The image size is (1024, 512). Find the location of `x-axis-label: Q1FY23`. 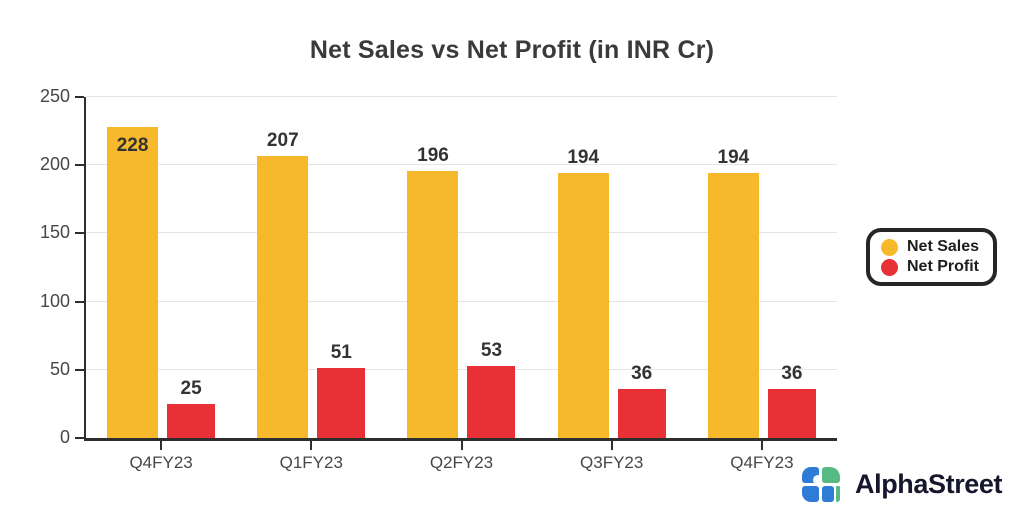

x-axis-label: Q1FY23 is located at coordinates (311, 462).